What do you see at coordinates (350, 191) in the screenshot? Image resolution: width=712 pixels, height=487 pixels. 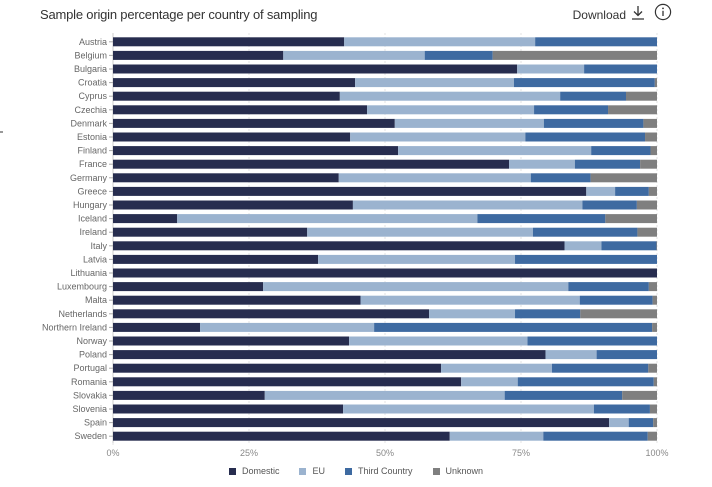 I see `bar-segment-domestic: Greece — Domestic: 87%` at bounding box center [350, 191].